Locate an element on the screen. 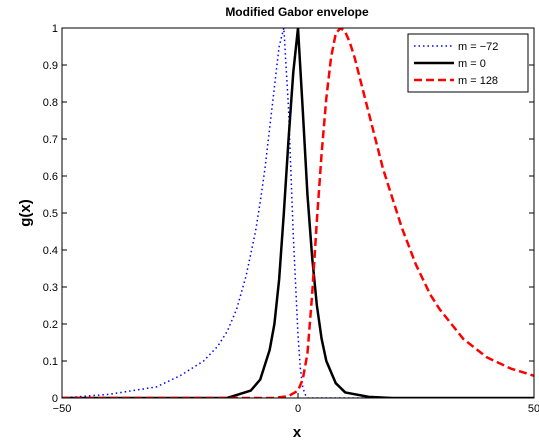  chart-title: Modified Gabor envelope is located at coordinates (297, 12).